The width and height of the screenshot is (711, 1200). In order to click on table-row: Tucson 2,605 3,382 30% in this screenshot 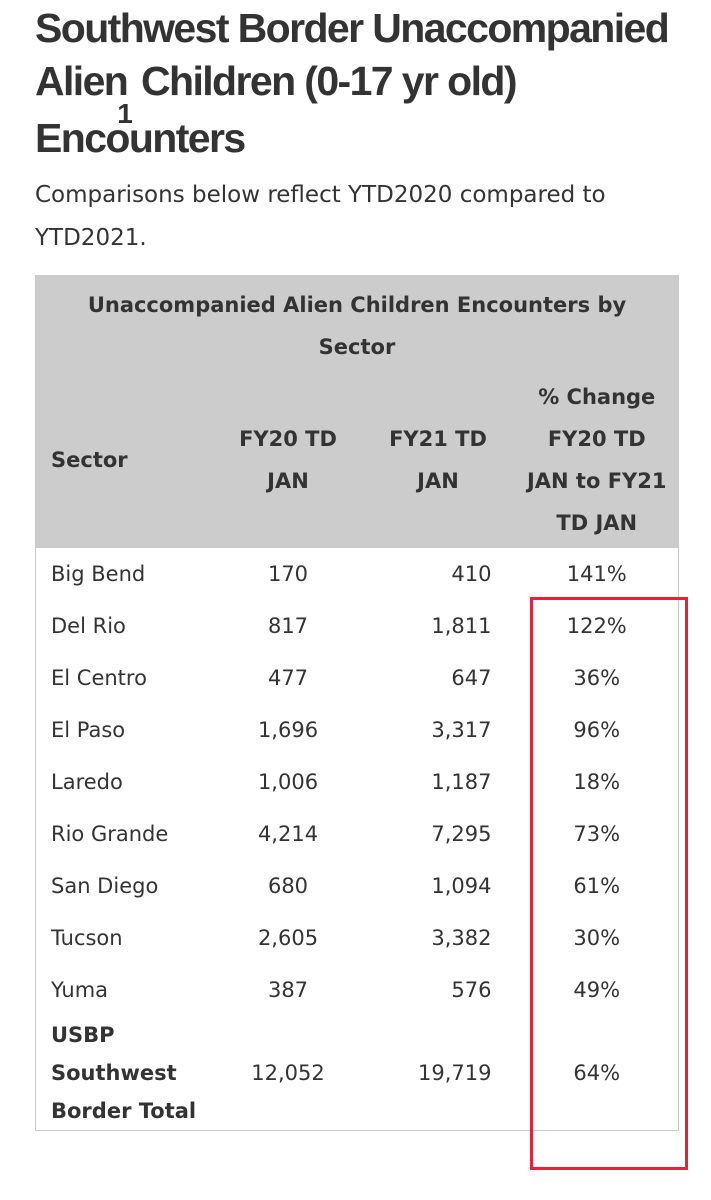, I will do `click(357, 938)`.